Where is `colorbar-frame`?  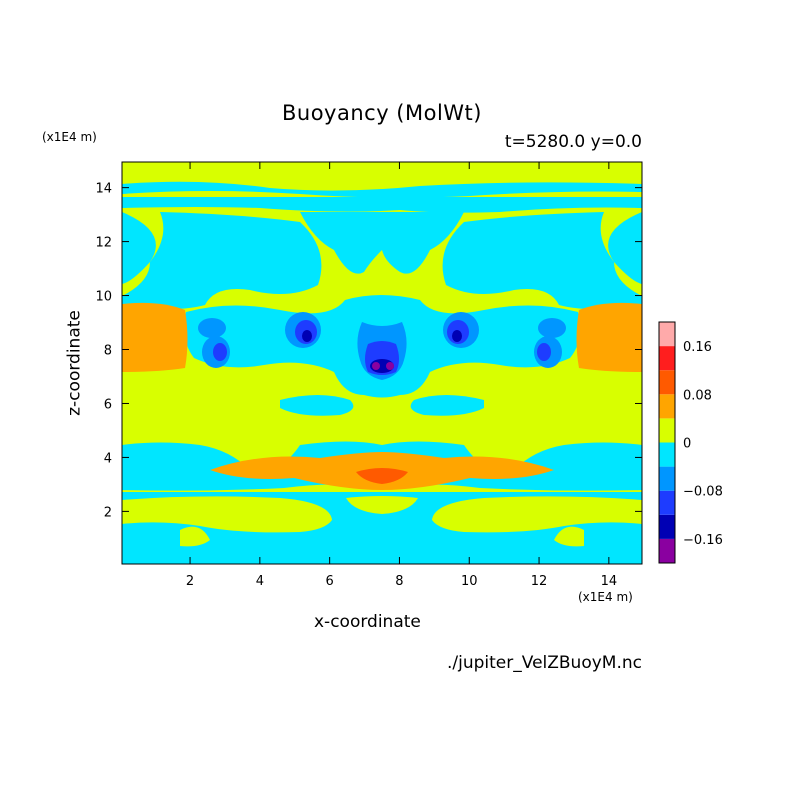 colorbar-frame is located at coordinates (667, 442).